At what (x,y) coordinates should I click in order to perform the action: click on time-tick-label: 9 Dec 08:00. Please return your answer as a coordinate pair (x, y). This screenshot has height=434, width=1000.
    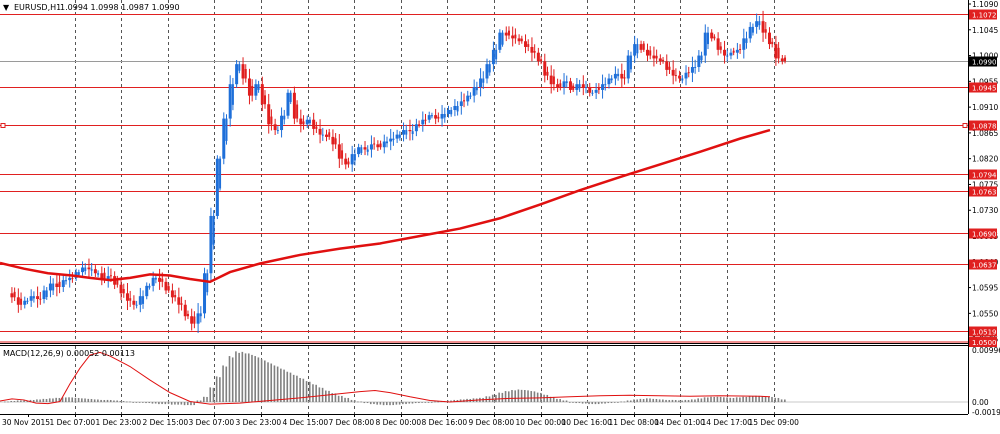
    Looking at the image, I should click on (492, 422).